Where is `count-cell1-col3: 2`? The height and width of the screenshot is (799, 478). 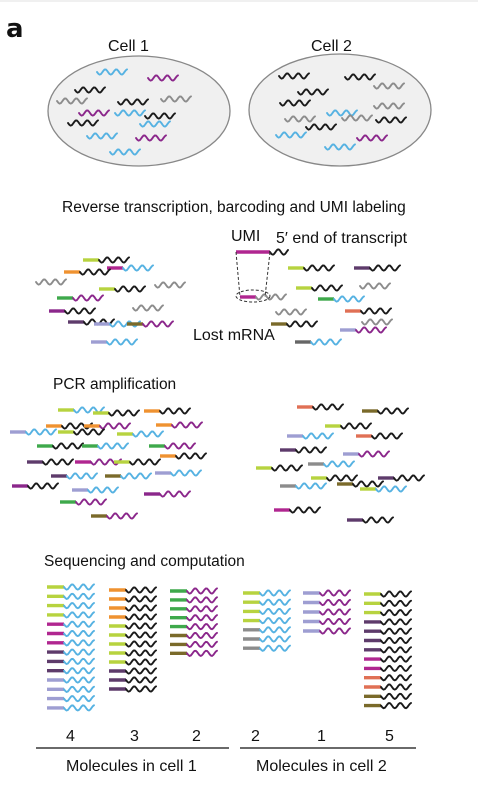 count-cell1-col3: 2 is located at coordinates (196, 736).